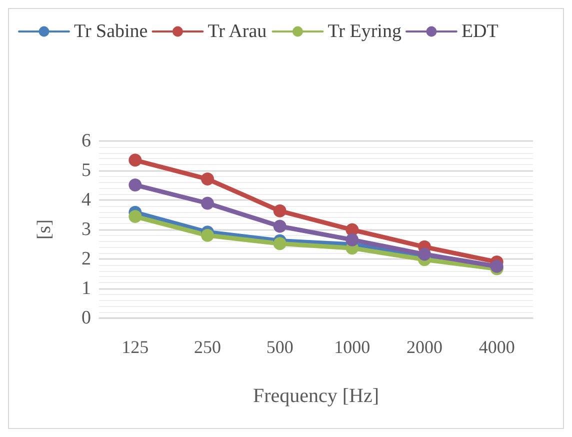 The width and height of the screenshot is (572, 437). Describe the element at coordinates (207, 347) in the screenshot. I see `x-tick-label: 250` at that location.